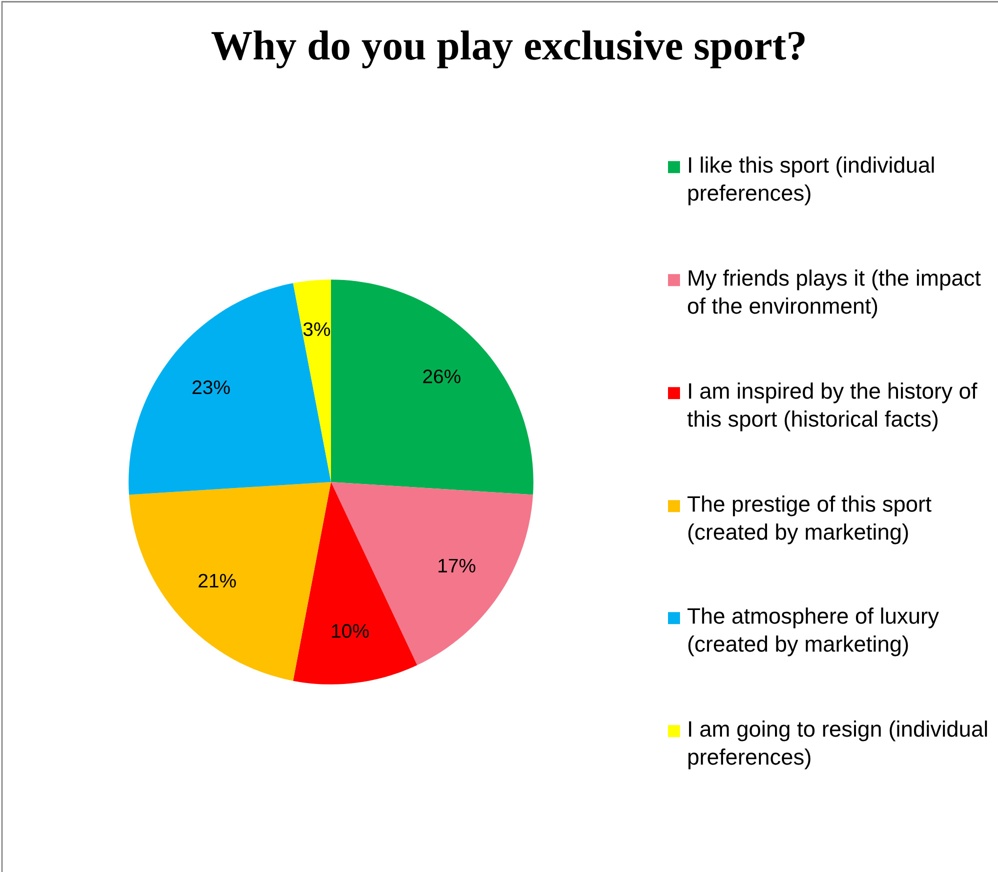  Describe the element at coordinates (217, 581) in the screenshot. I see `data-label: 21%` at that location.